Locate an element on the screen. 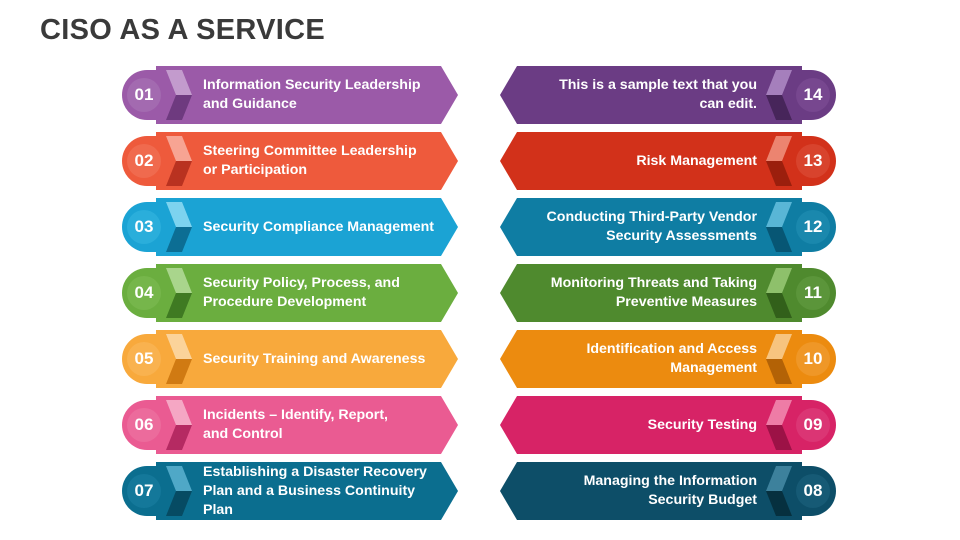 Image resolution: width=960 pixels, height=540 pixels. item-number-badge: 01 is located at coordinates (144, 95).